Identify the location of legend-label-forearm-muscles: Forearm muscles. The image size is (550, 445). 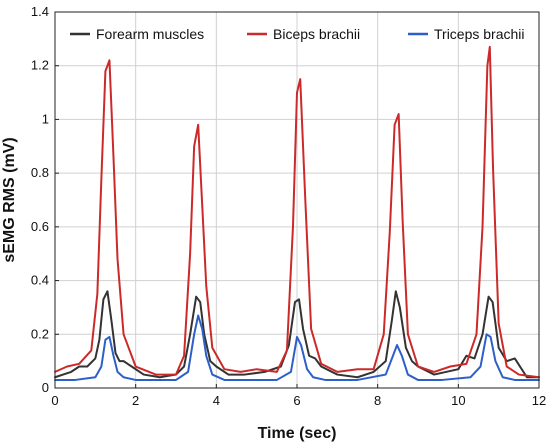
(150, 34).